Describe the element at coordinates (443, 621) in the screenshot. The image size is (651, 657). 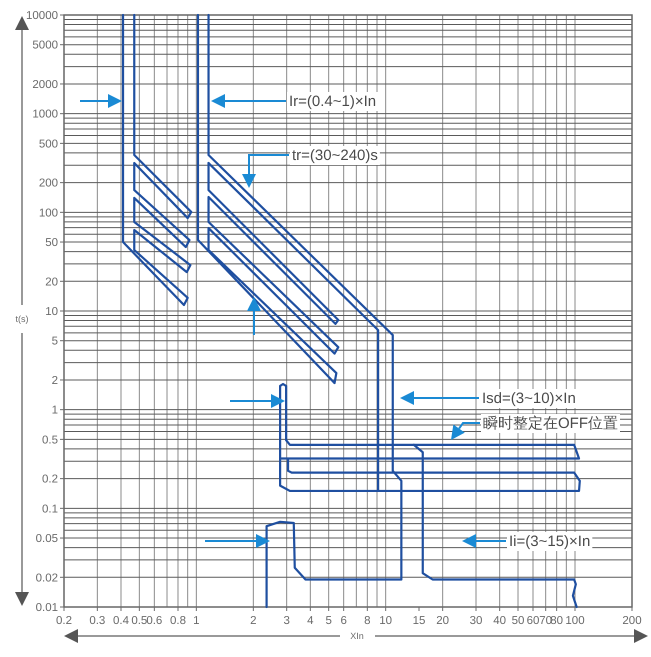
I see `x-tick-label: 20` at that location.